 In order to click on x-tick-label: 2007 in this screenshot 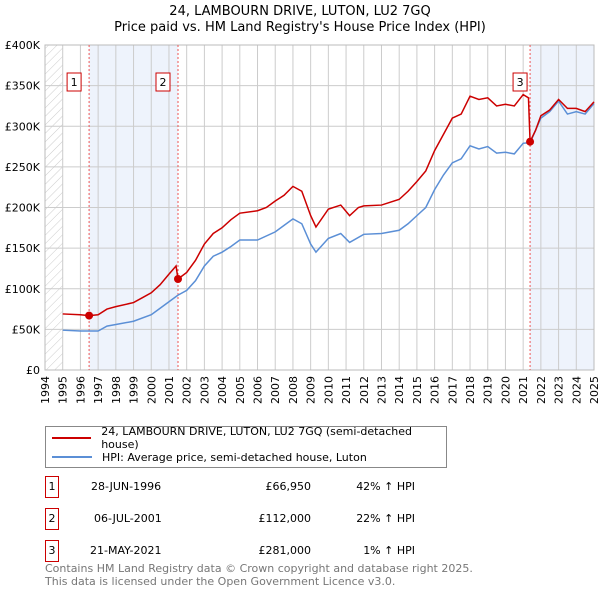, I will do `click(275, 390)`.